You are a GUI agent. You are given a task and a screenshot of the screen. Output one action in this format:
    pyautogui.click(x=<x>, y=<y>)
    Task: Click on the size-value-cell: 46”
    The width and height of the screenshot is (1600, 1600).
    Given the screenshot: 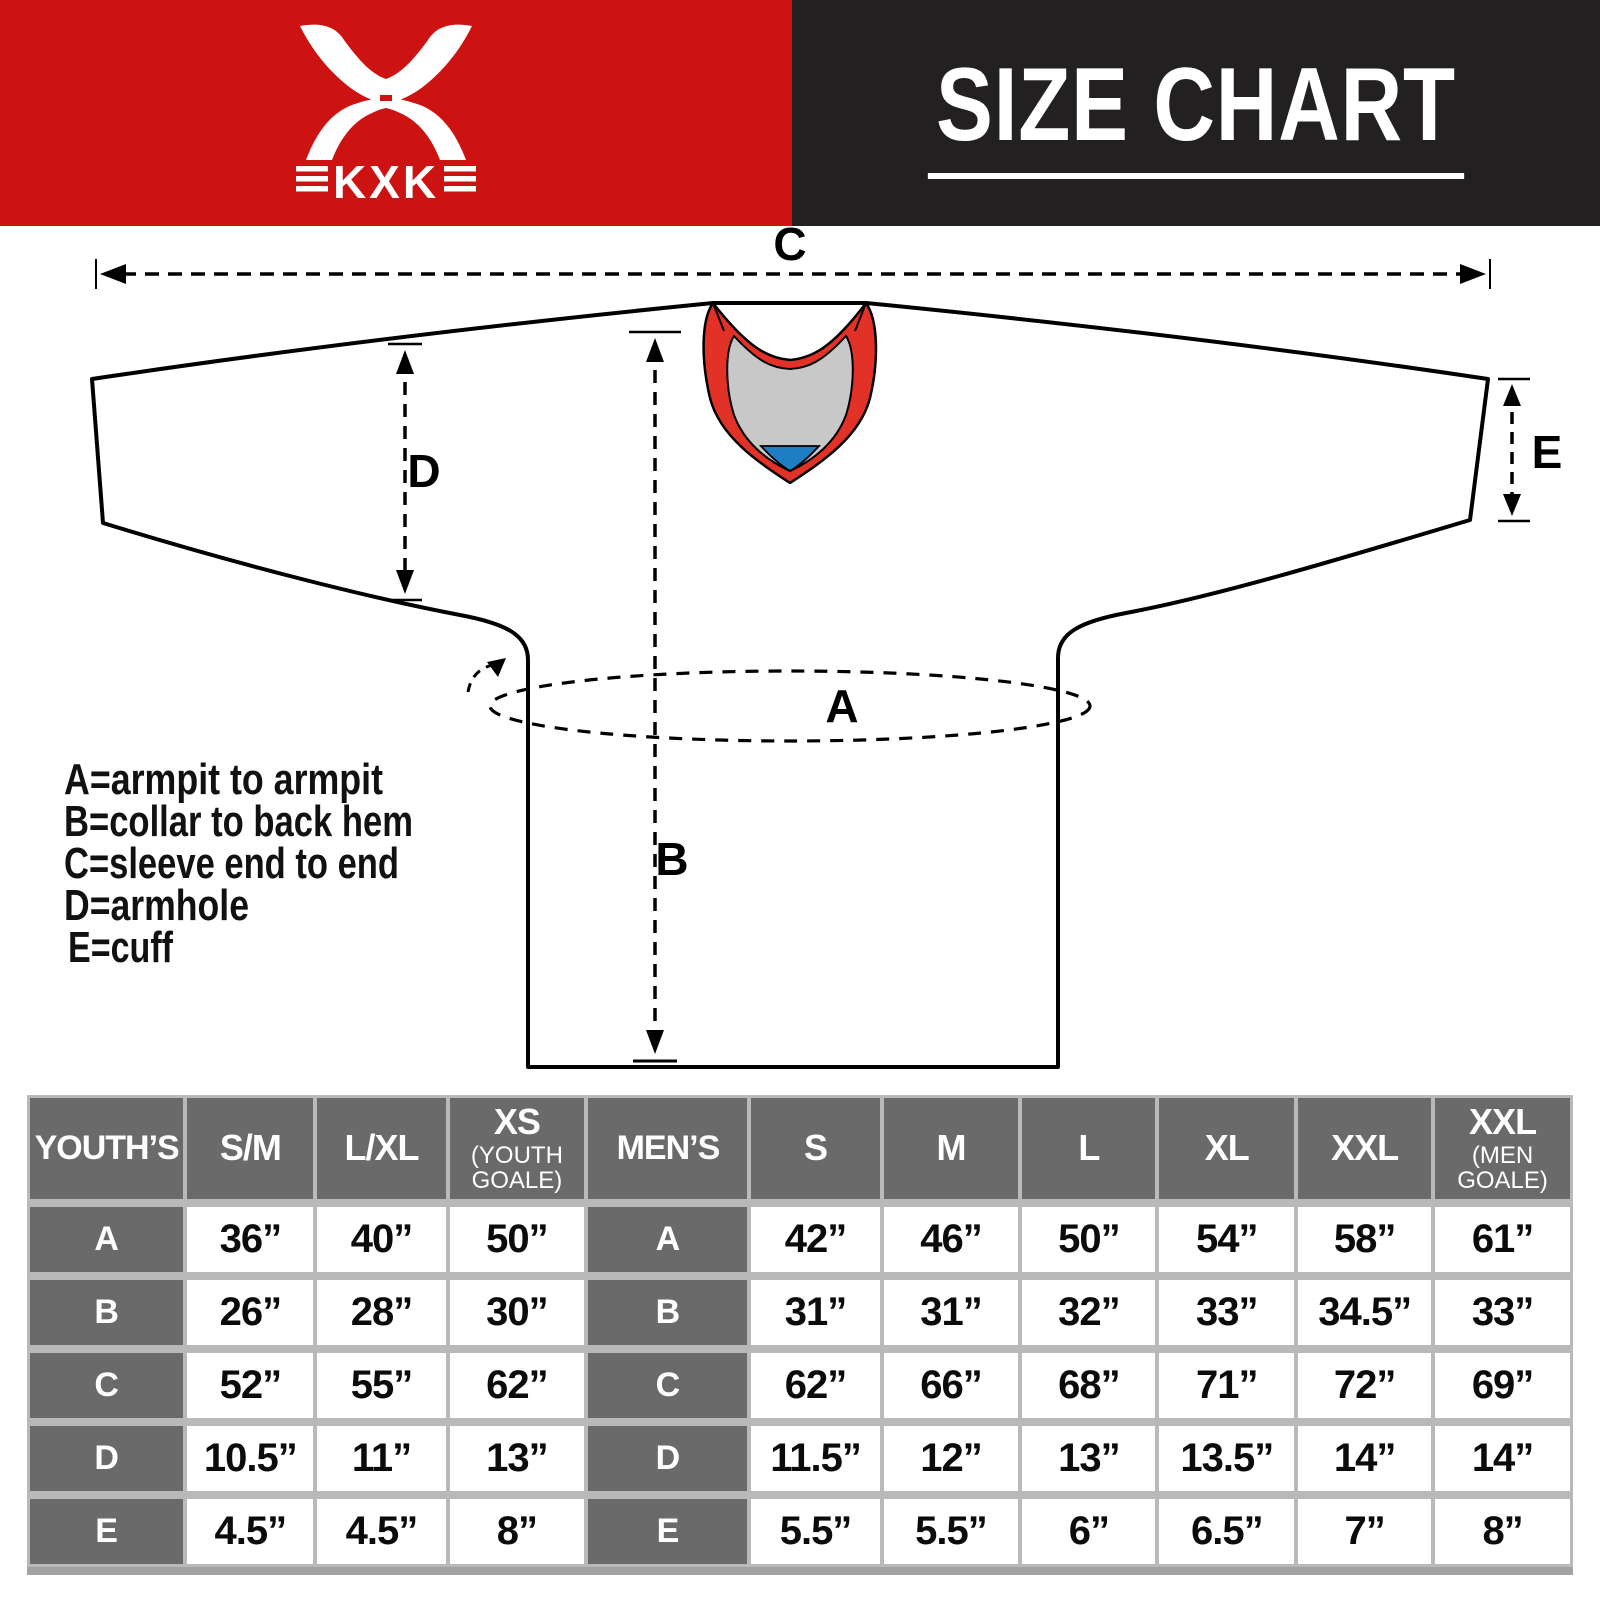 What is the action you would take?
    pyautogui.click(x=951, y=1239)
    